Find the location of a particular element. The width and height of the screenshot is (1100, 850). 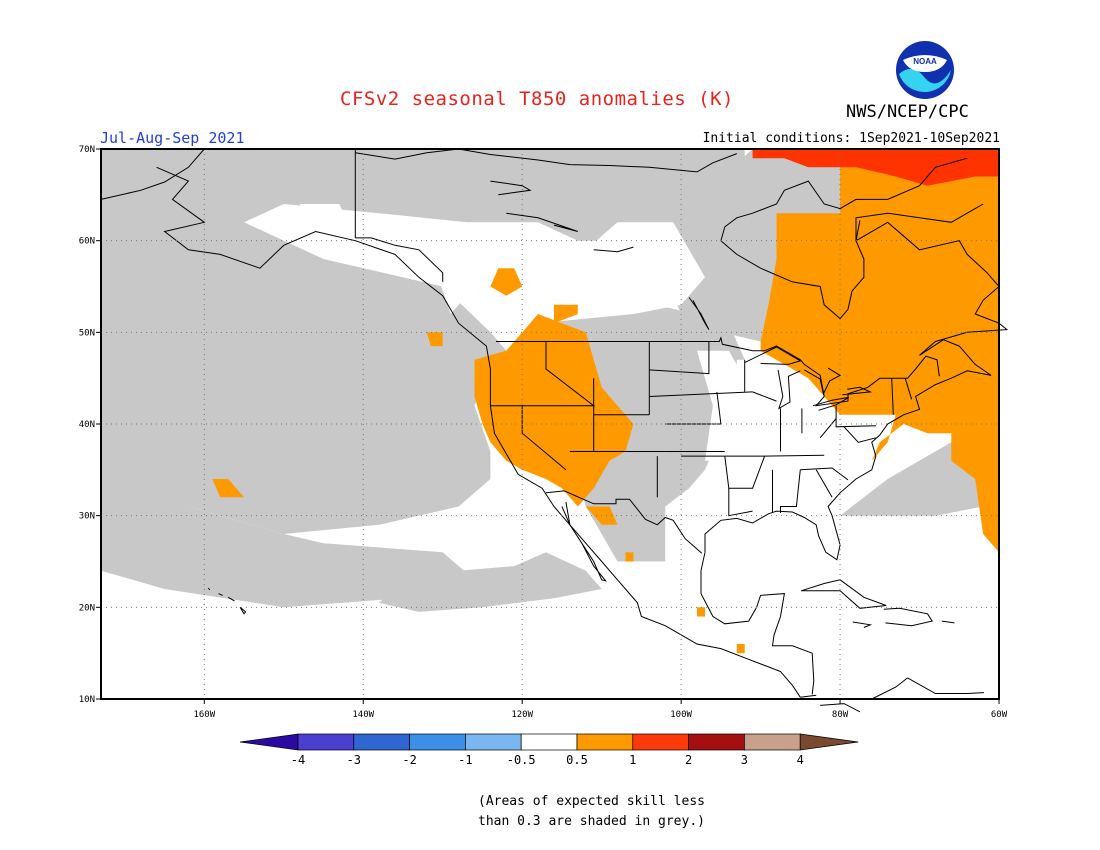

season-label: Jul-Aug-Sep 2021 is located at coordinates (172, 138).